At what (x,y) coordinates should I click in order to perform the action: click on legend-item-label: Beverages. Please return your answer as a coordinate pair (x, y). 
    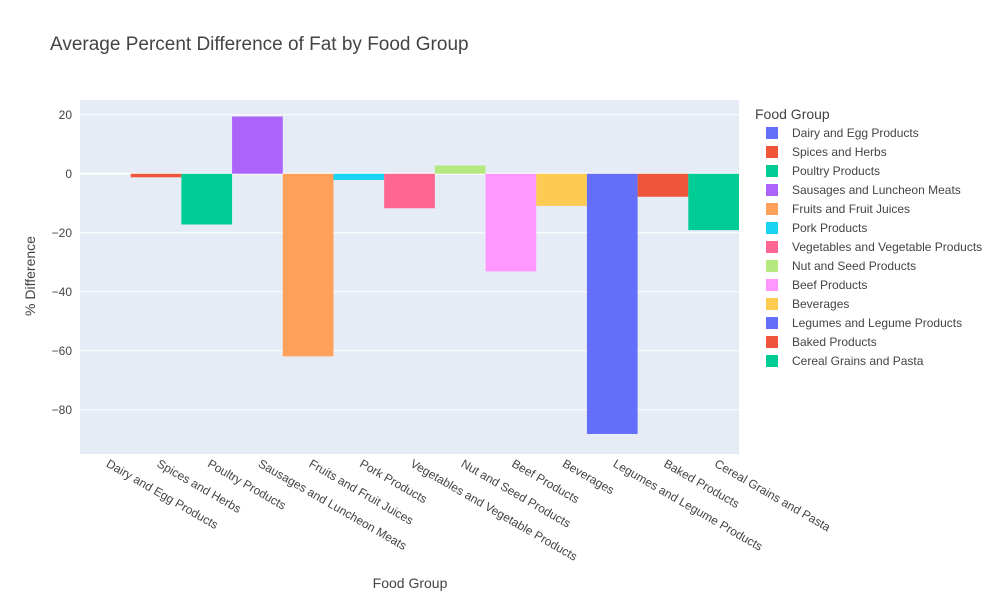
    Looking at the image, I should click on (820, 304).